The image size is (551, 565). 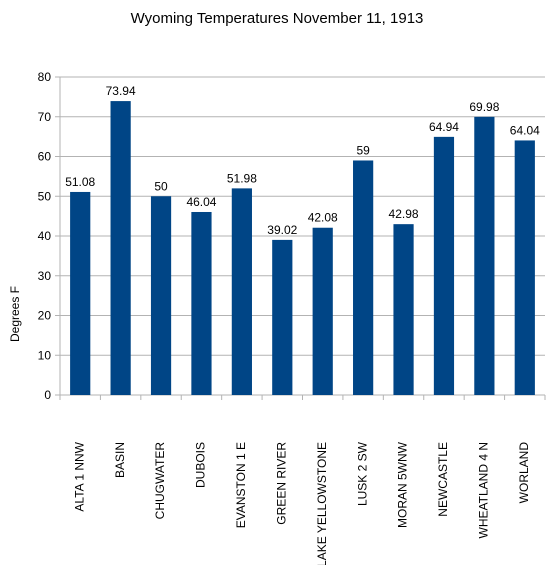 I want to click on x-category-label: EVANSTON 1 E, so click(x=241, y=485).